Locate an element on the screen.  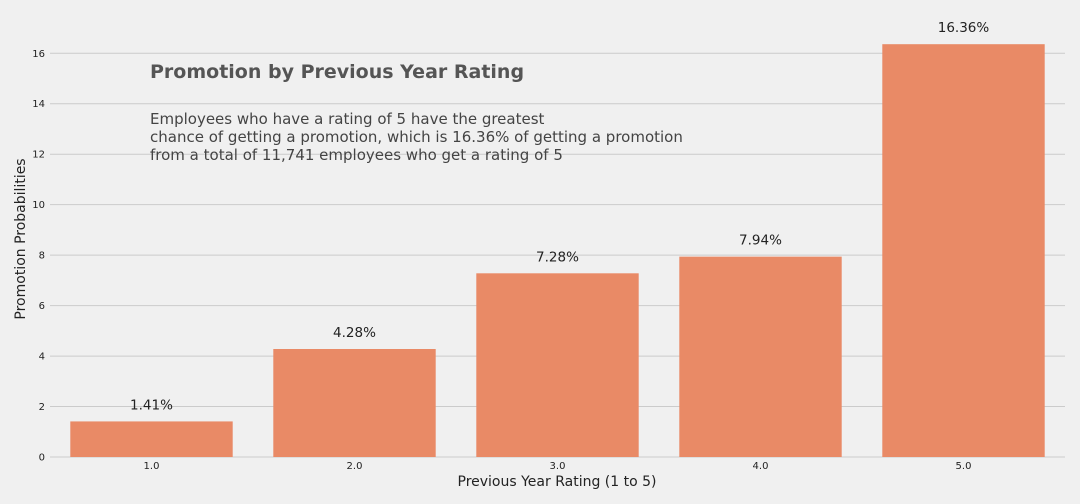
x-tick-label: 3.0 is located at coordinates (558, 466).